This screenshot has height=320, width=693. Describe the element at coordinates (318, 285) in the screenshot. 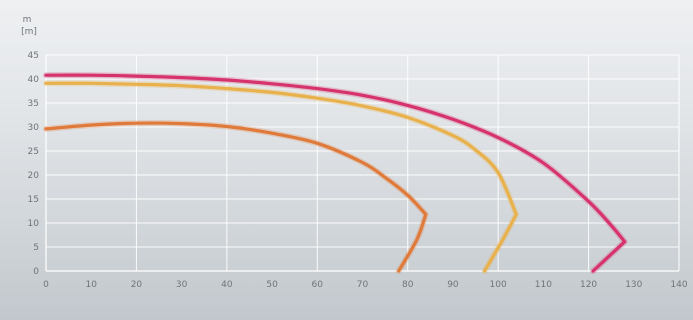

I see `x-tick-label: 60` at that location.